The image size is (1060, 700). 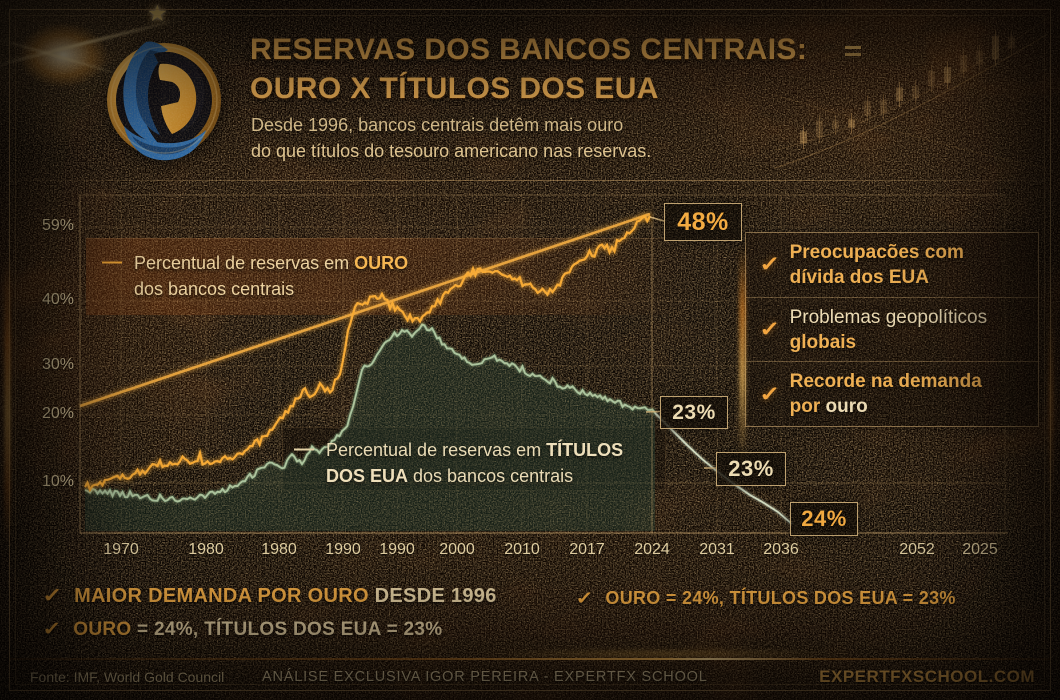 What do you see at coordinates (885, 394) in the screenshot?
I see `insight-text: Recorde na demanda por ouro` at bounding box center [885, 394].